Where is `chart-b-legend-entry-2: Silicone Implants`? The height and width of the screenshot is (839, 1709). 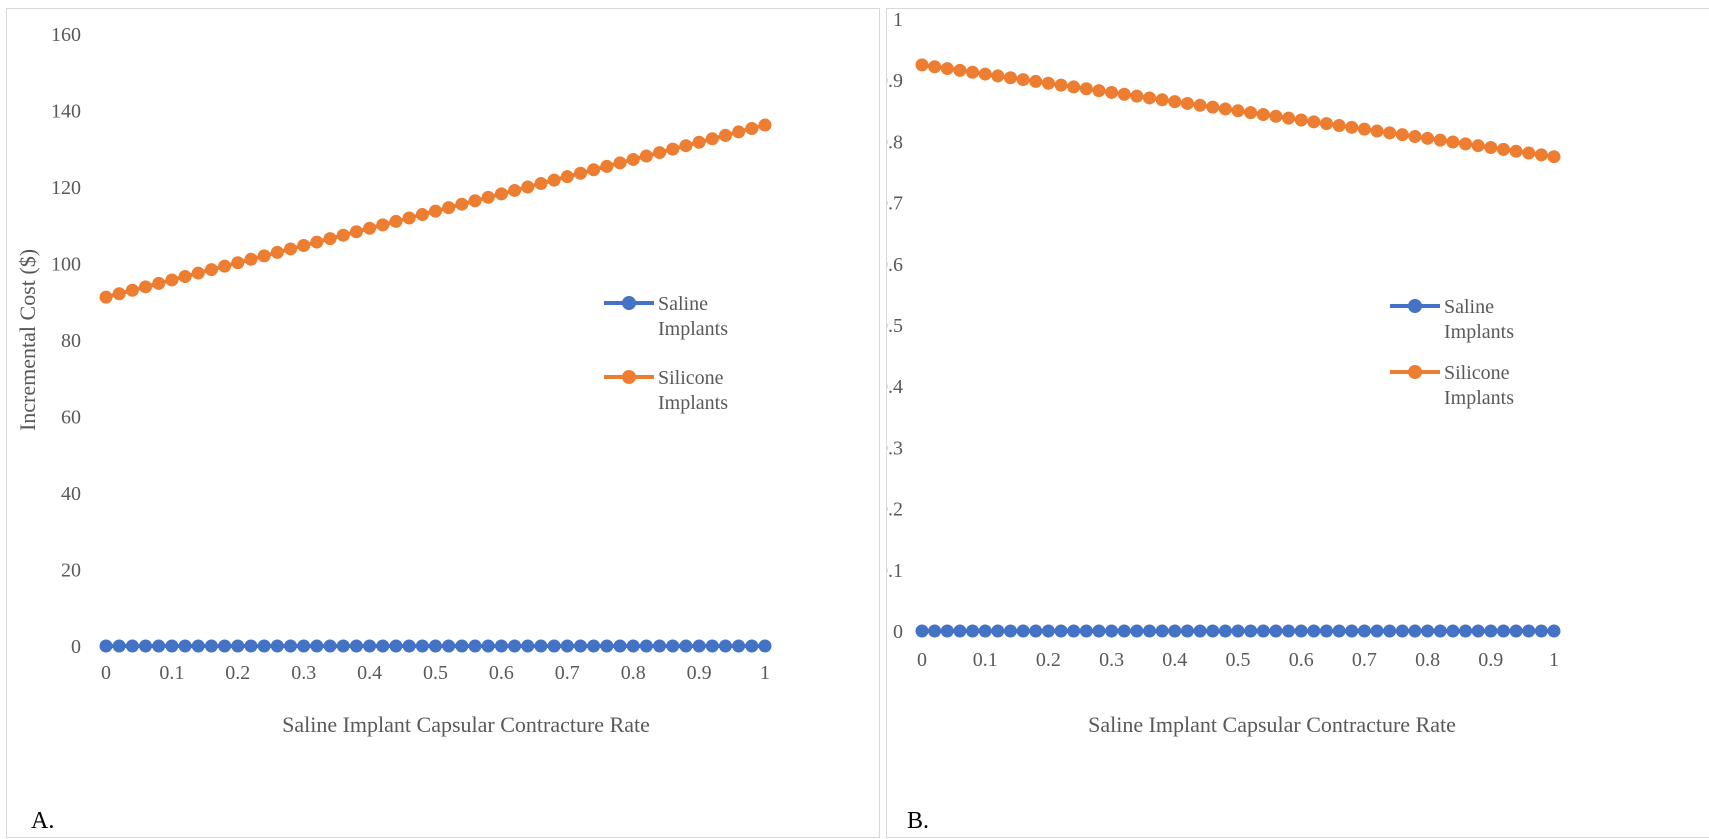 chart-b-legend-entry-2: Silicone Implants is located at coordinates (1452, 385).